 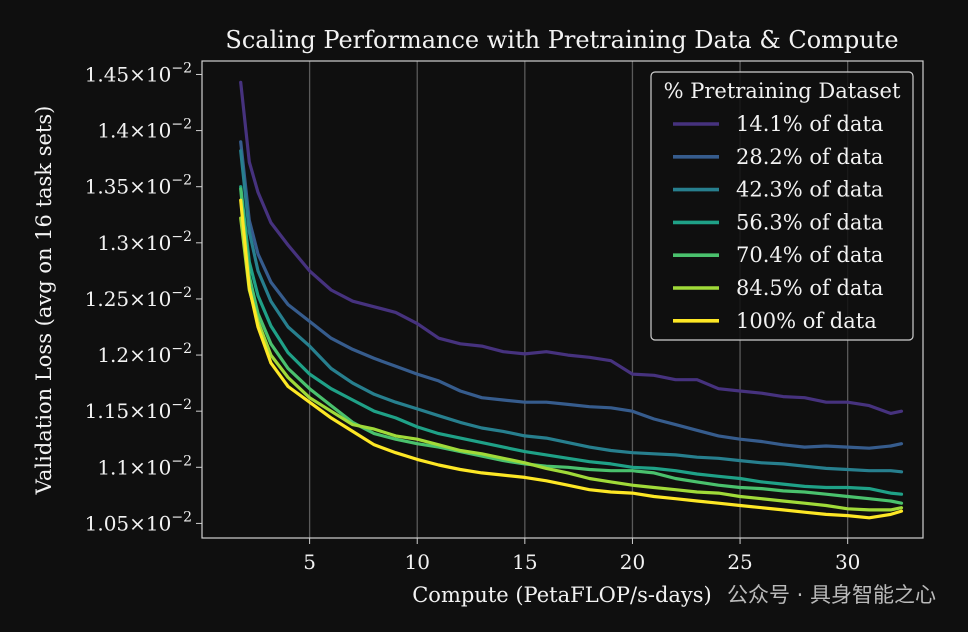 I want to click on legend-label: 100% of data, so click(x=806, y=321).